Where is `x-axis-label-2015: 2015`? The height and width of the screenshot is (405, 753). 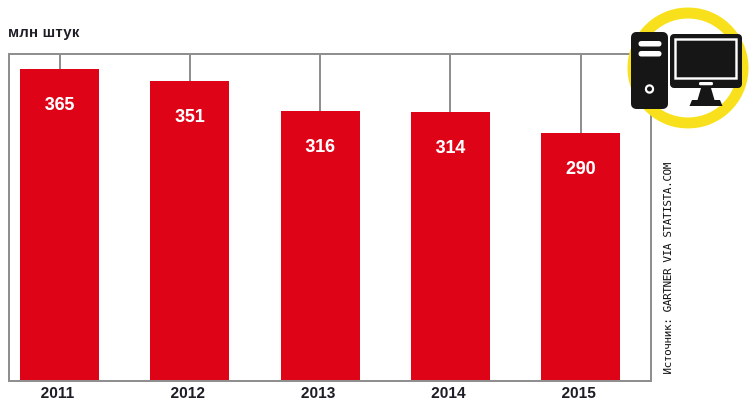 x-axis-label-2015: 2015 is located at coordinates (578, 393).